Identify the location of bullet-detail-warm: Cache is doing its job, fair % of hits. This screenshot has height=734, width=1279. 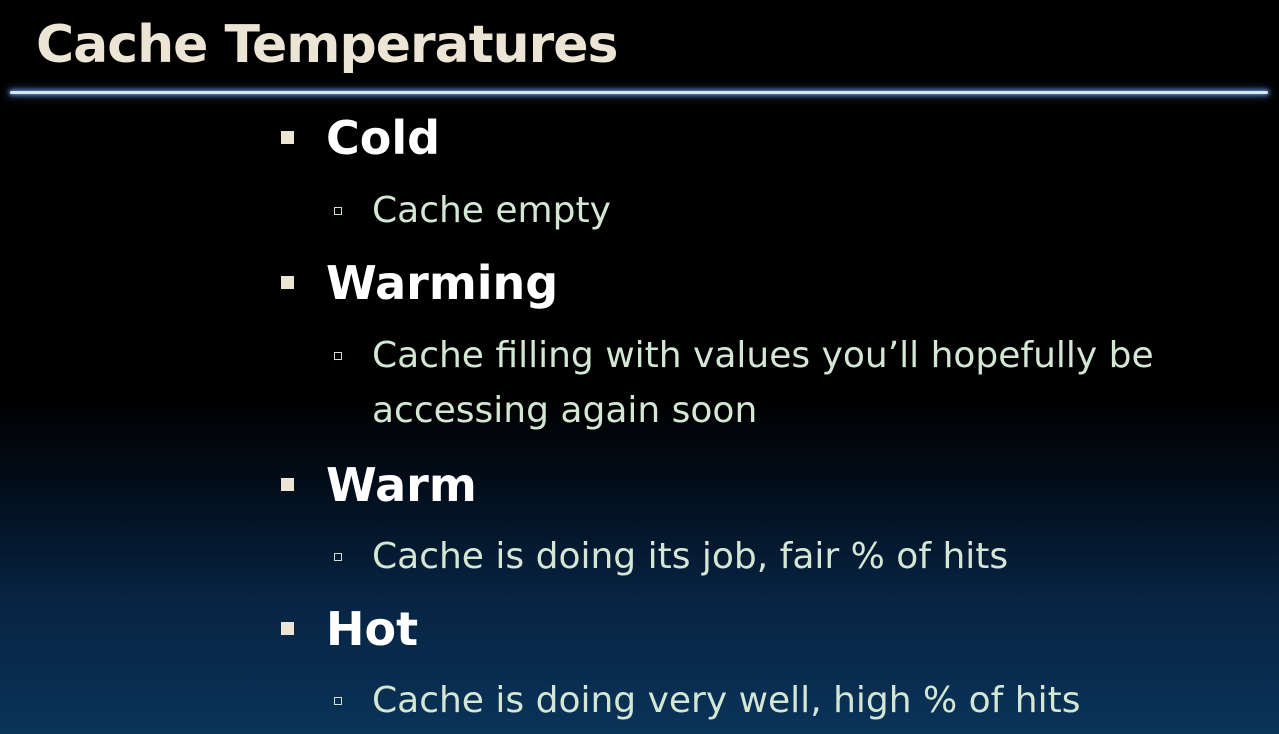
(690, 556).